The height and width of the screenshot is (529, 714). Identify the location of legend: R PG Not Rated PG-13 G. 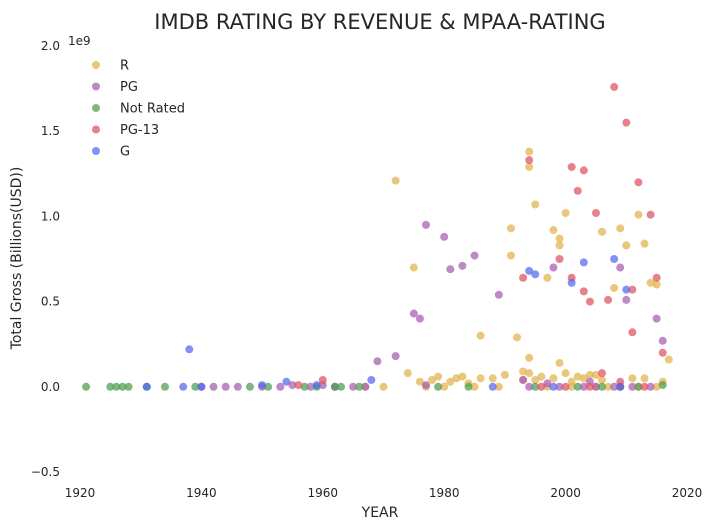
(138, 109).